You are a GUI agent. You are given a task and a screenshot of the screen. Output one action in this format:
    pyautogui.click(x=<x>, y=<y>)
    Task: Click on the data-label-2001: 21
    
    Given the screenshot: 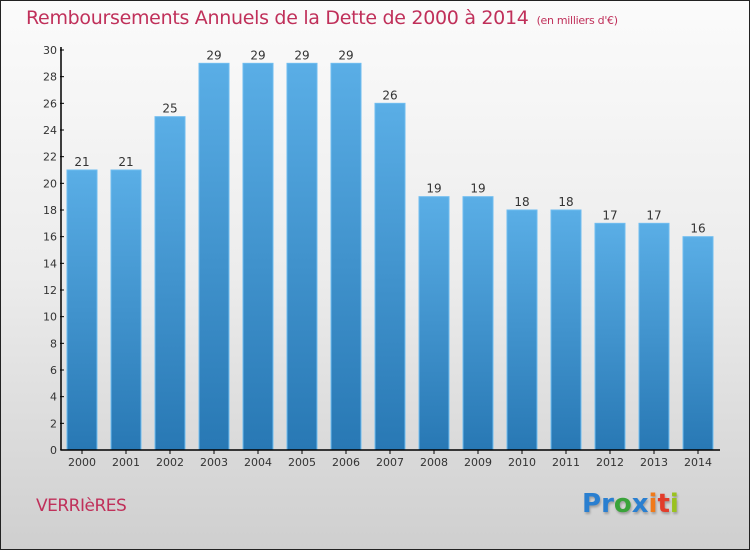 What is the action you would take?
    pyautogui.click(x=125, y=162)
    